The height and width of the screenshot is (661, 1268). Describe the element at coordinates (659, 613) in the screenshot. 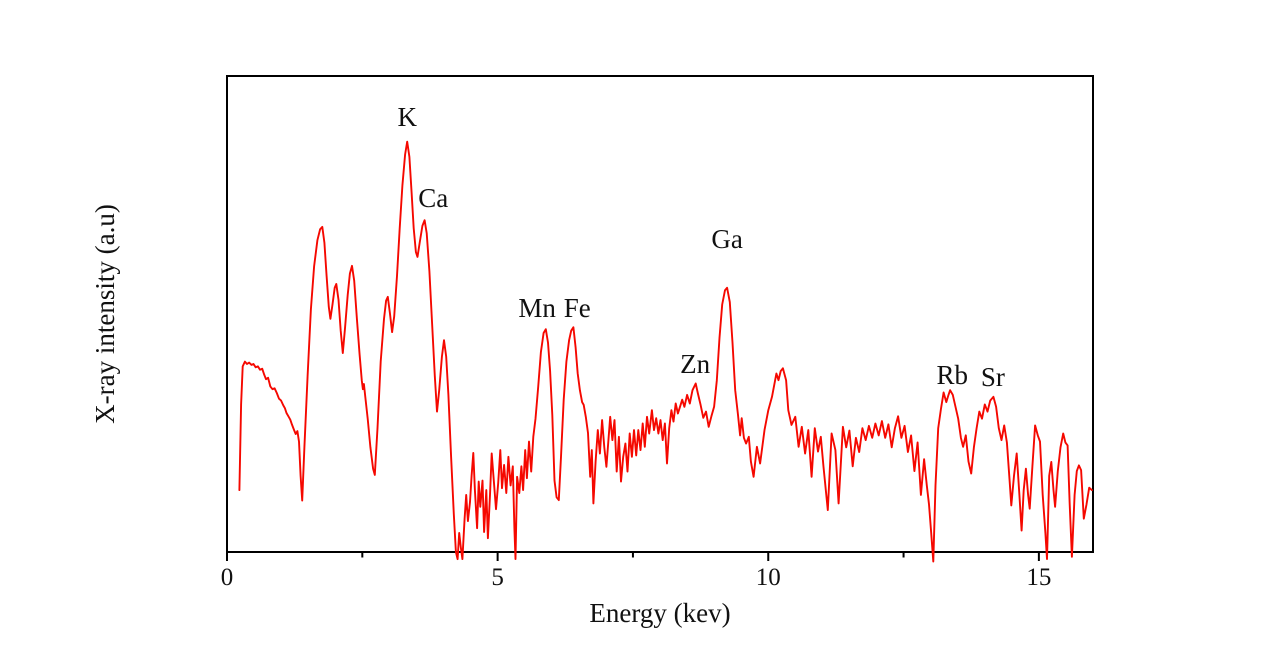

I see `x-axis-title: Energy (kev)` at that location.